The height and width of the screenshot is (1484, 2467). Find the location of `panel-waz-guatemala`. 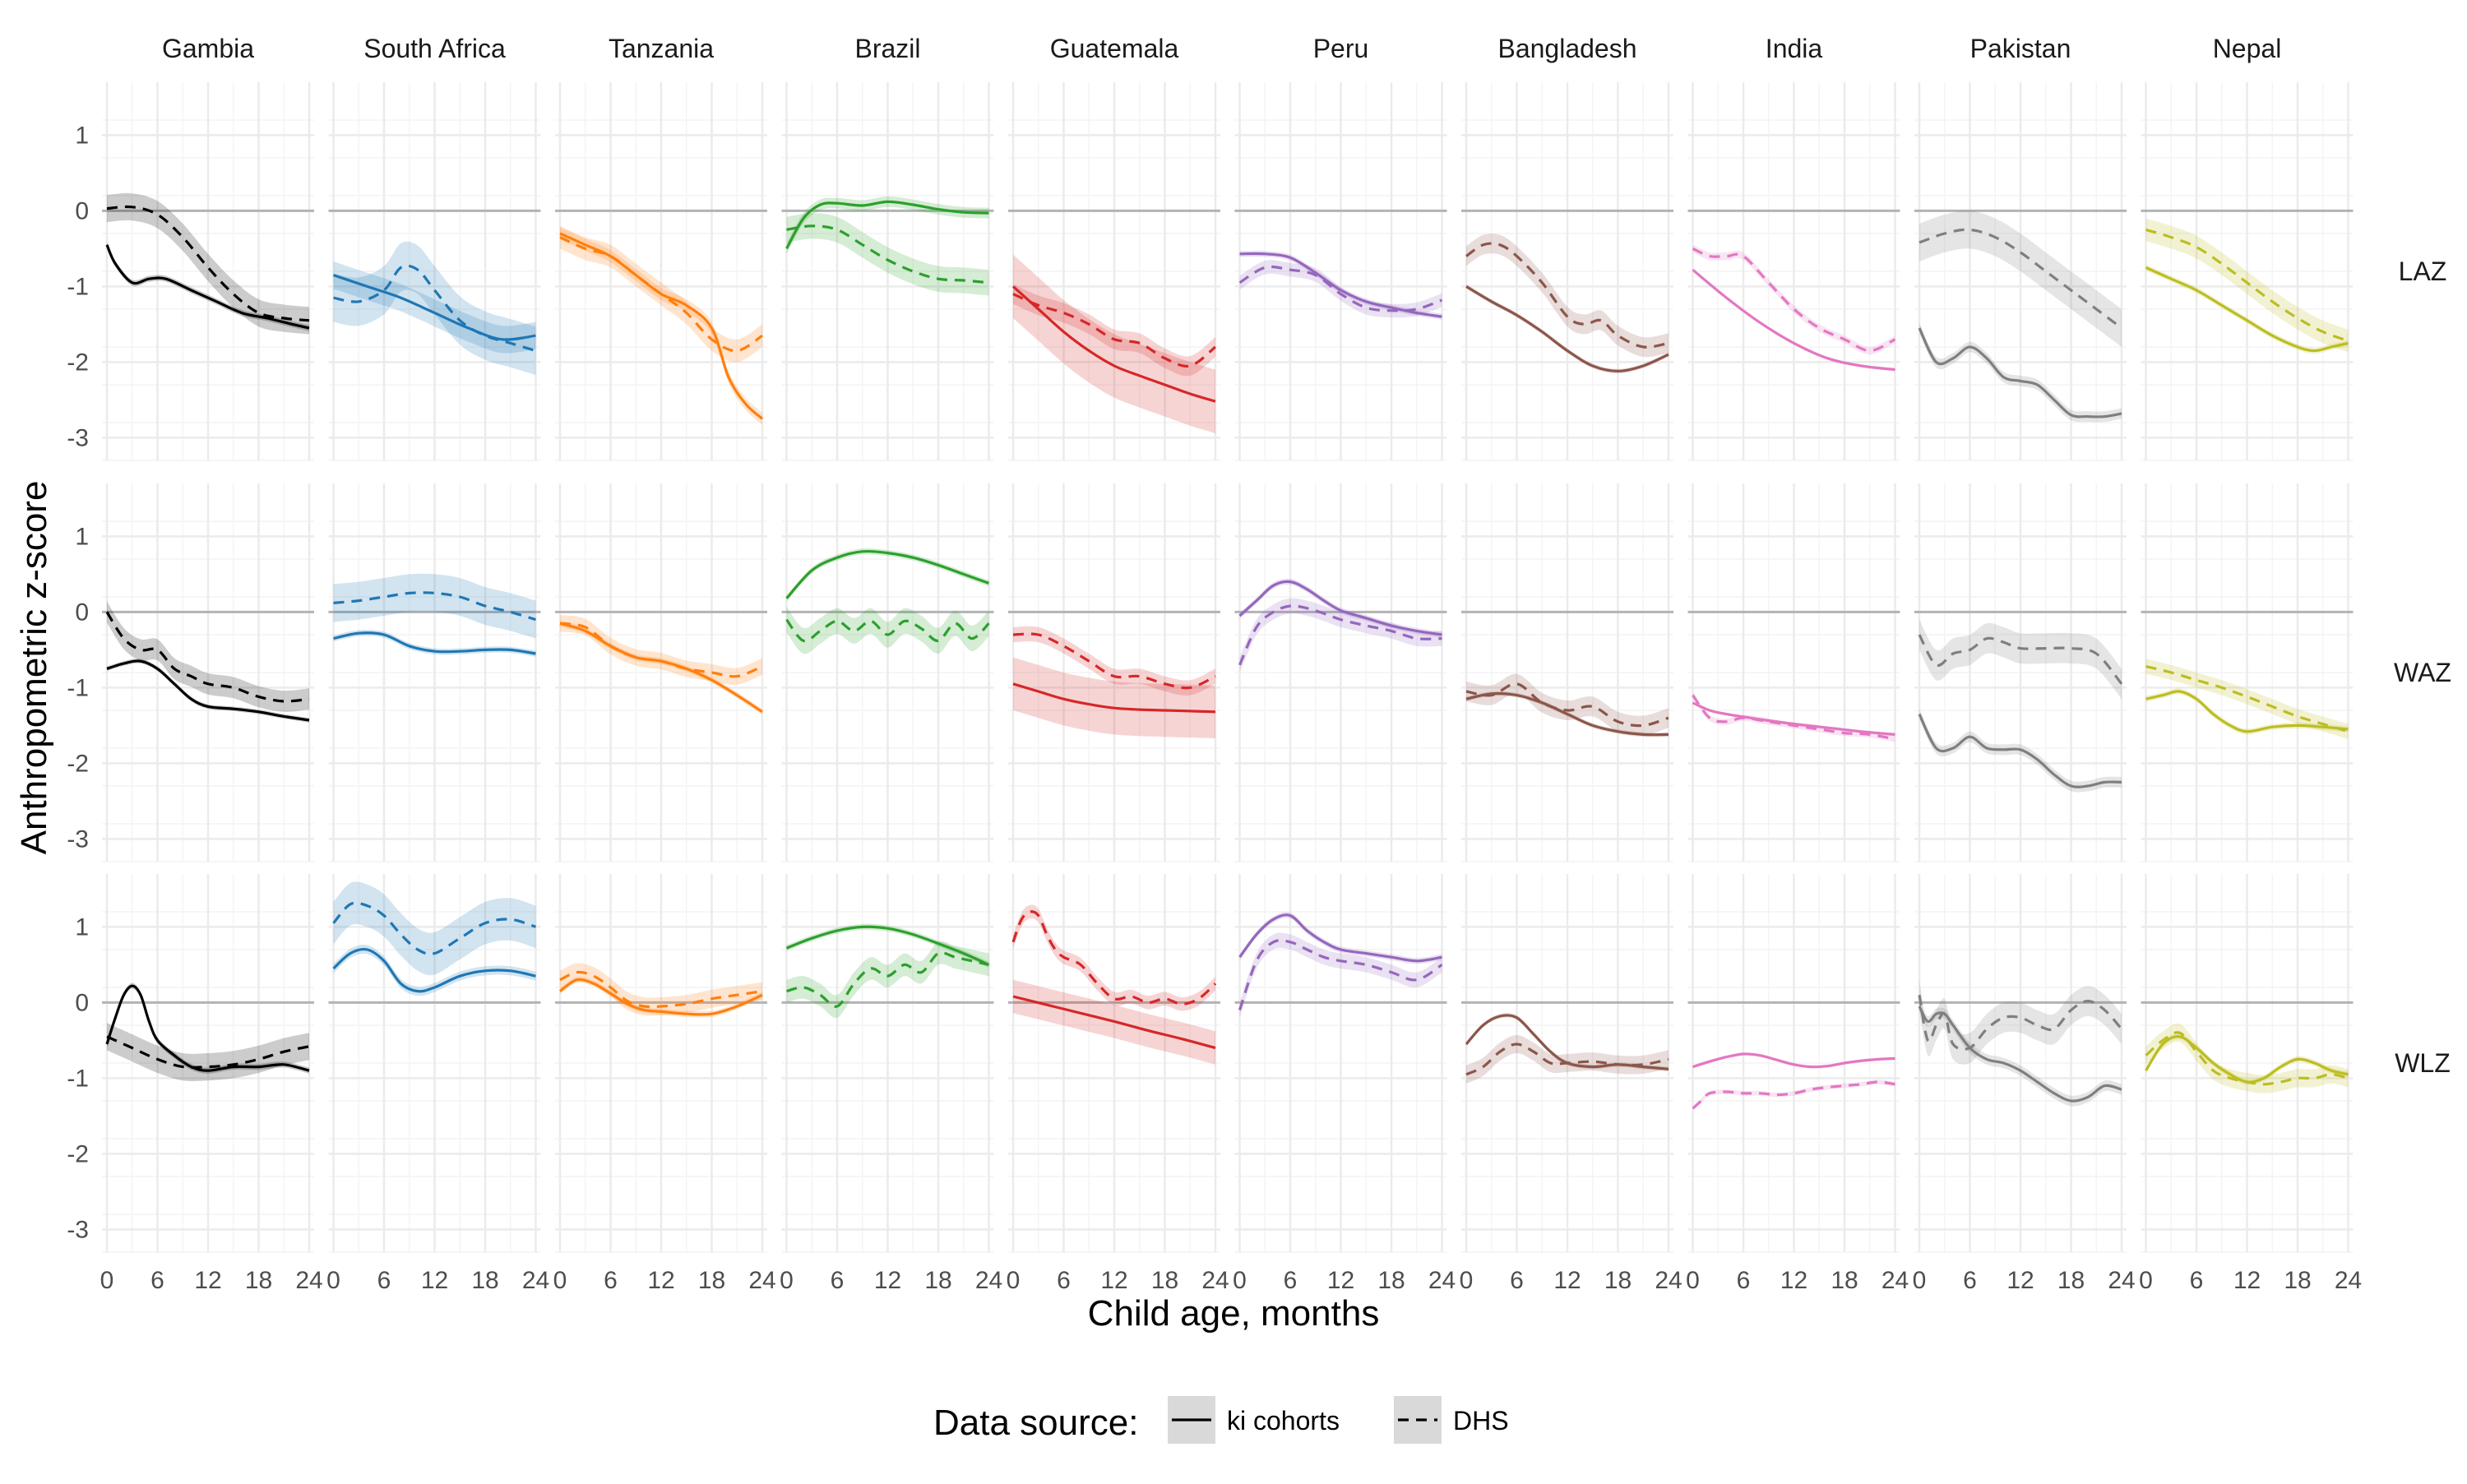

panel-waz-guatemala is located at coordinates (1114, 672).